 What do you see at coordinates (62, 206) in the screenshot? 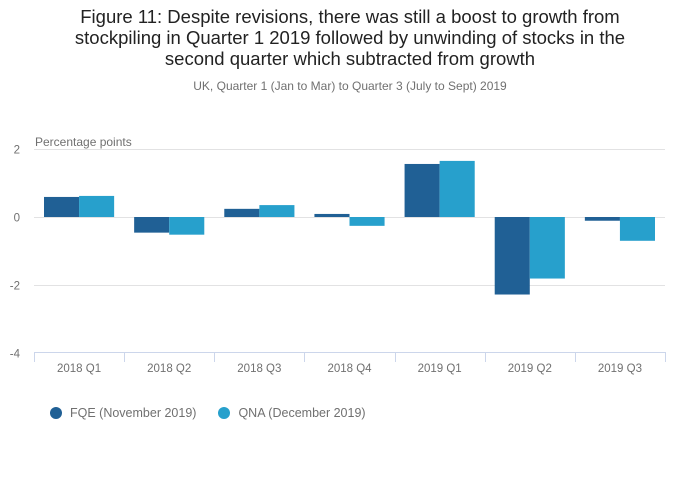
I see `bar-fqe-2018-q1` at bounding box center [62, 206].